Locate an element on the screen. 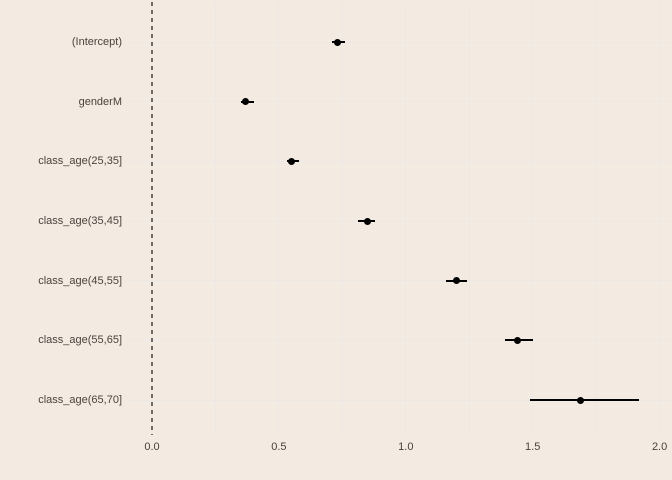 This screenshot has width=672, height=480. y-axis-label: class_age(65,70] is located at coordinates (80, 400).